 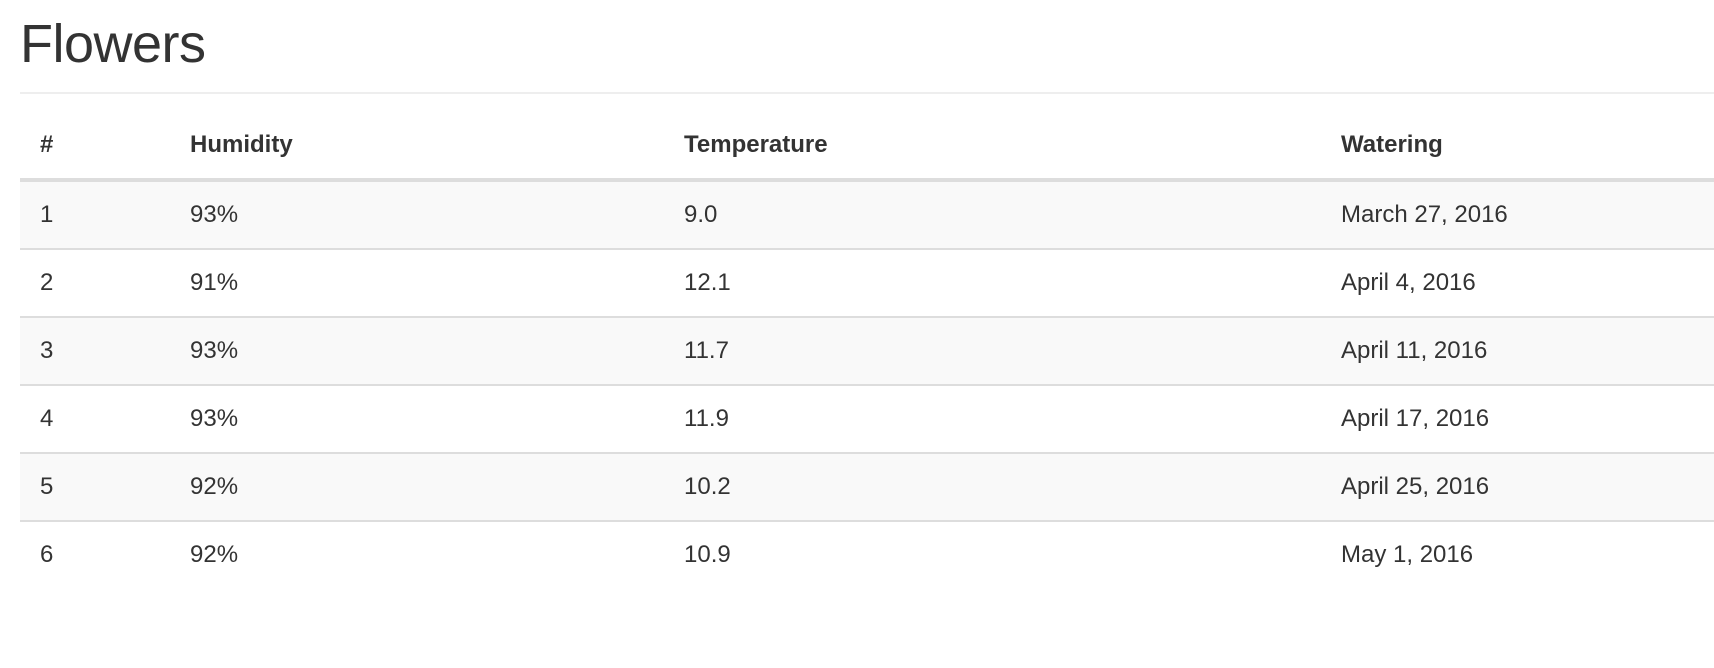 What do you see at coordinates (95, 419) in the screenshot?
I see `cell-number: 4` at bounding box center [95, 419].